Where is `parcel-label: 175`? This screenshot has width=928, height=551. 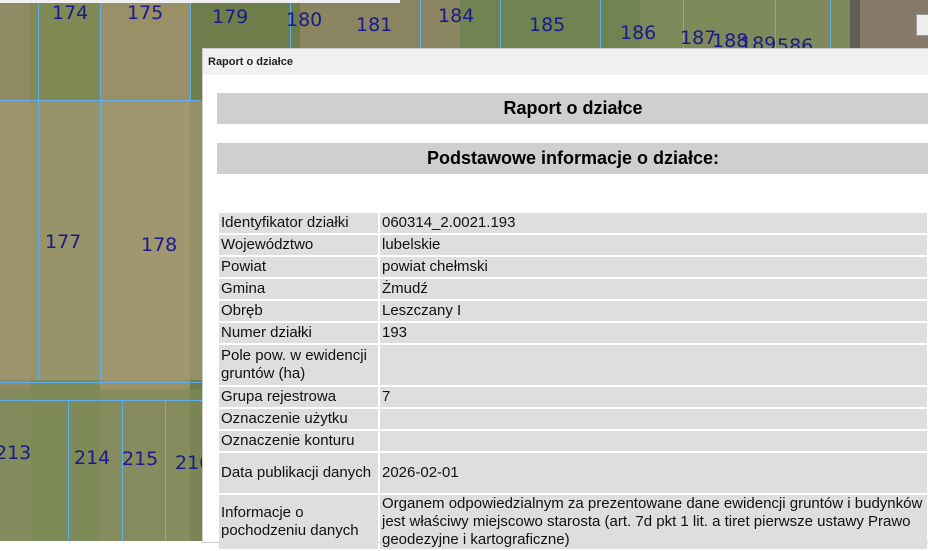
parcel-label: 175 is located at coordinates (145, 13).